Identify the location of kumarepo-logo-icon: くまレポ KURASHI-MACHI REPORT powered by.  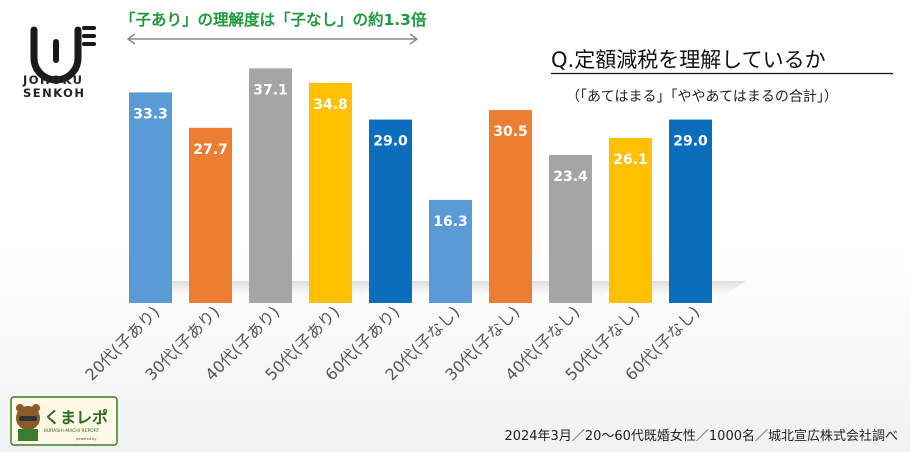
(64, 421).